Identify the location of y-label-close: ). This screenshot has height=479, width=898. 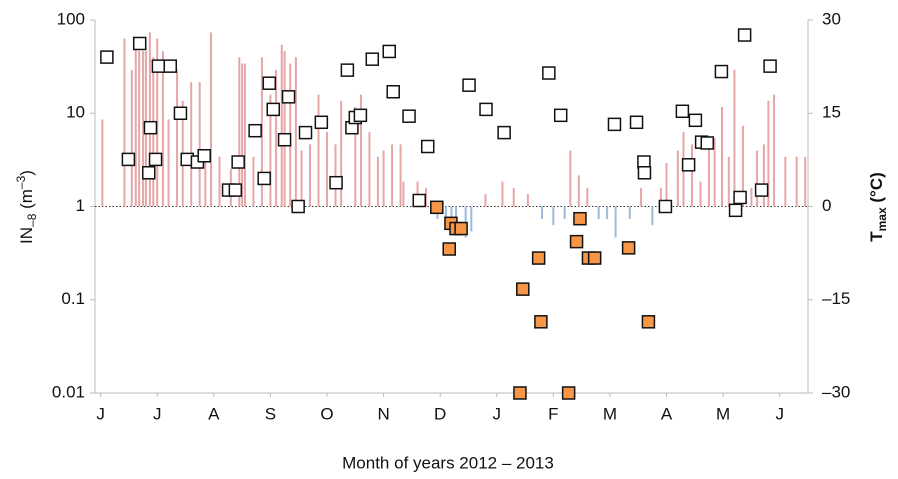
(26, 173).